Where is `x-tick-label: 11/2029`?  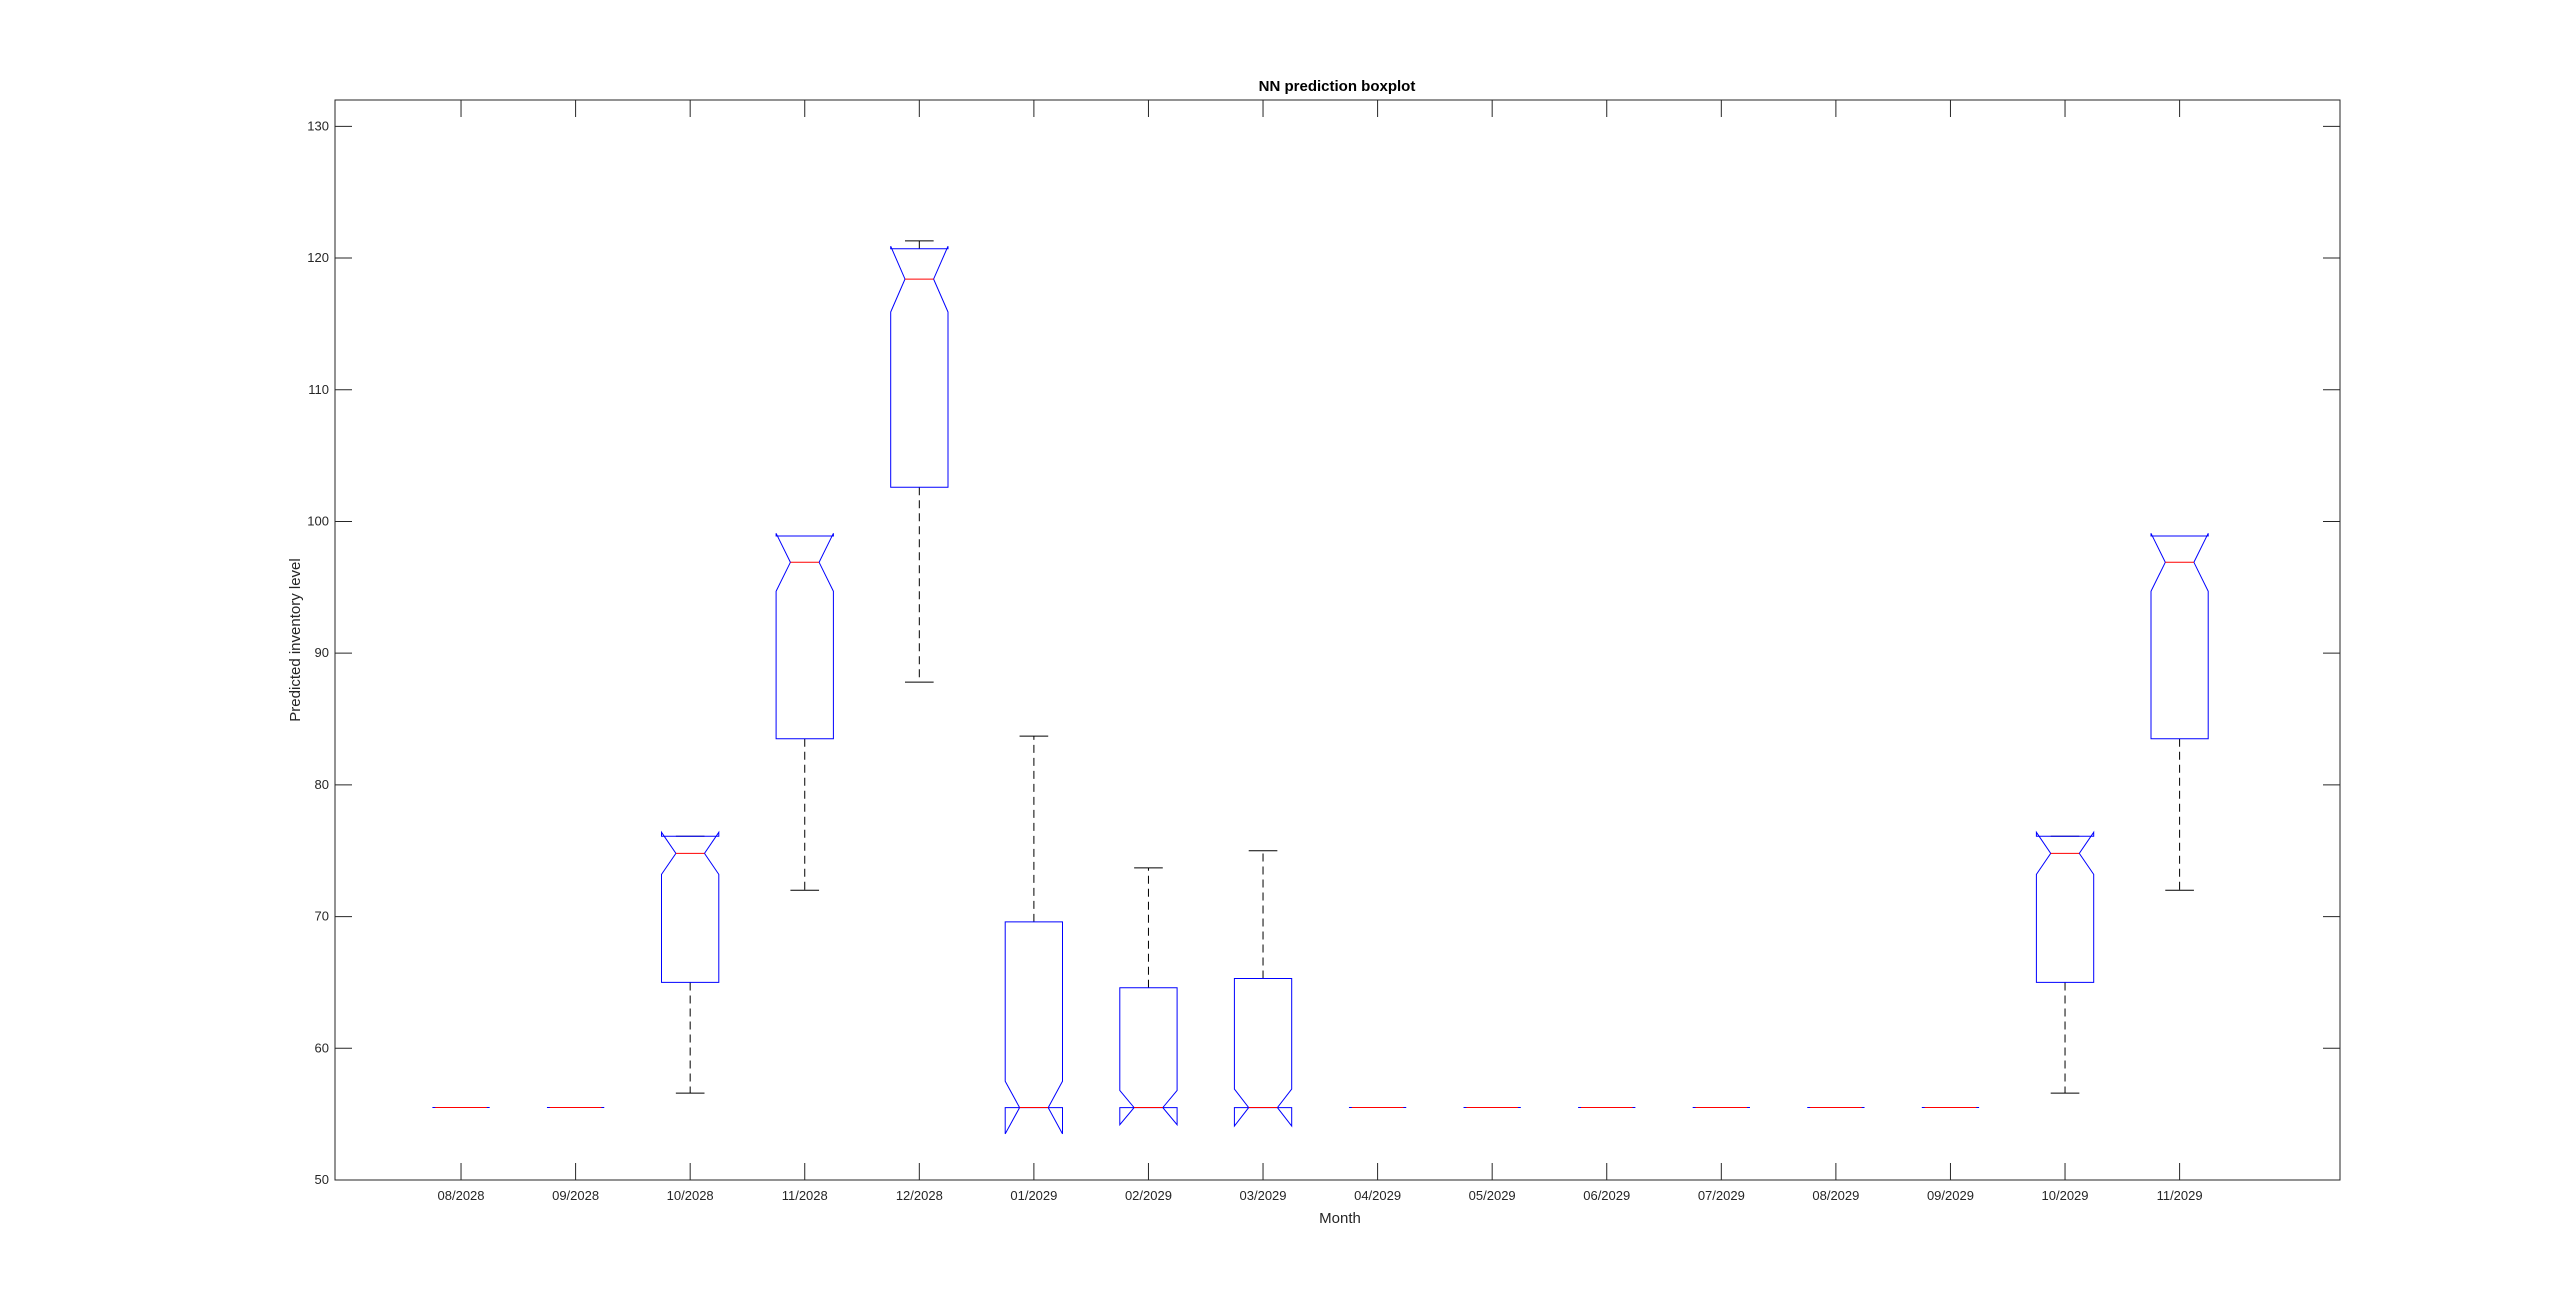
x-tick-label: 11/2029 is located at coordinates (2180, 1195).